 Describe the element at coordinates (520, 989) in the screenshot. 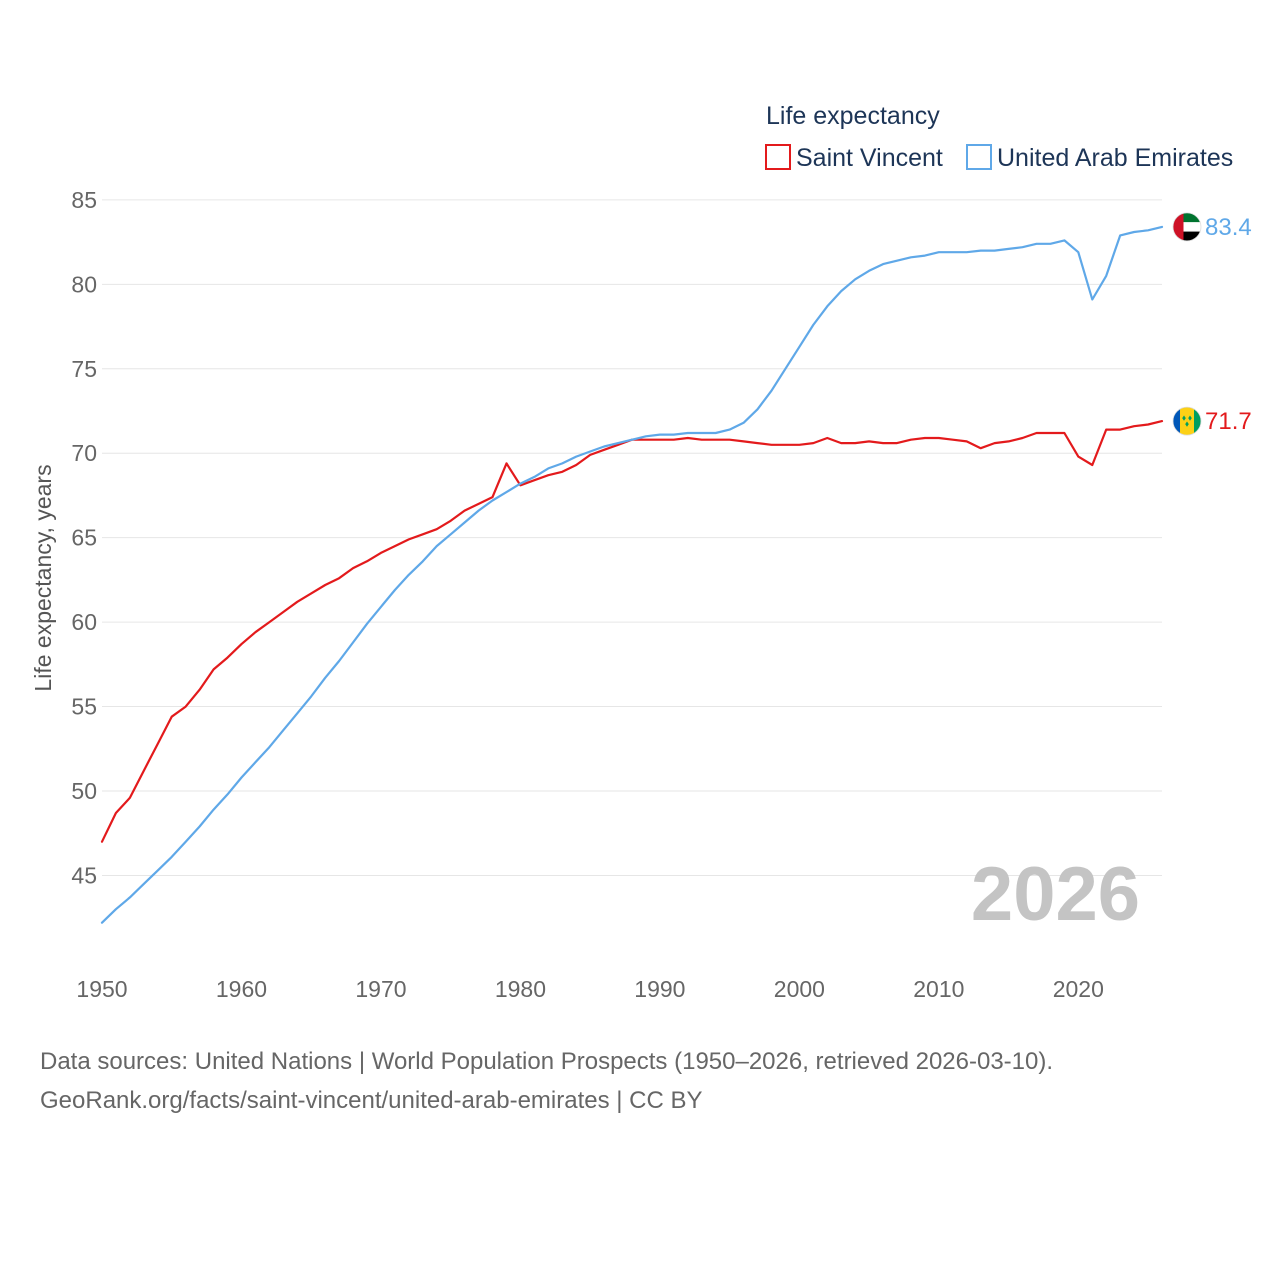

I see `x-tick-label: 1980` at that location.